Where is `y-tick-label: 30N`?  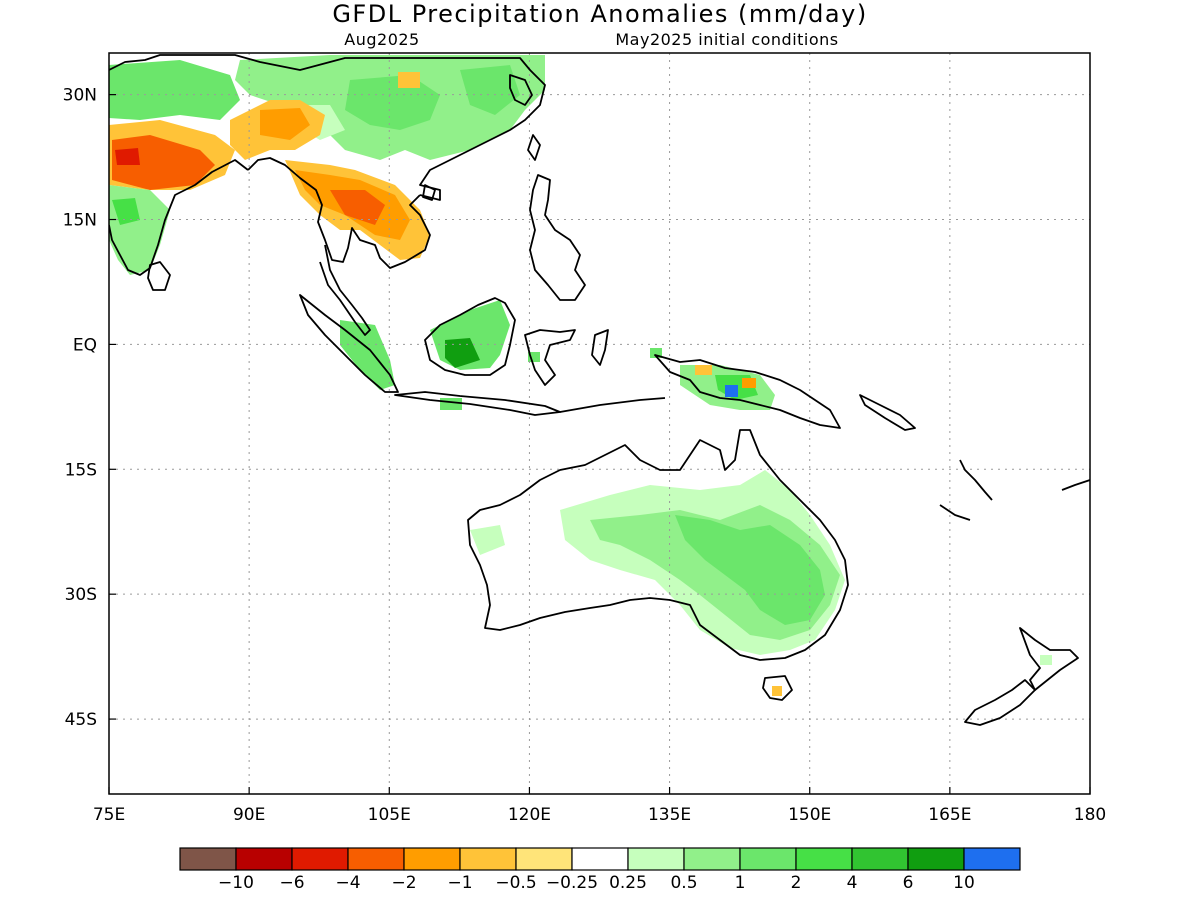
y-tick-label: 30N is located at coordinates (80, 96).